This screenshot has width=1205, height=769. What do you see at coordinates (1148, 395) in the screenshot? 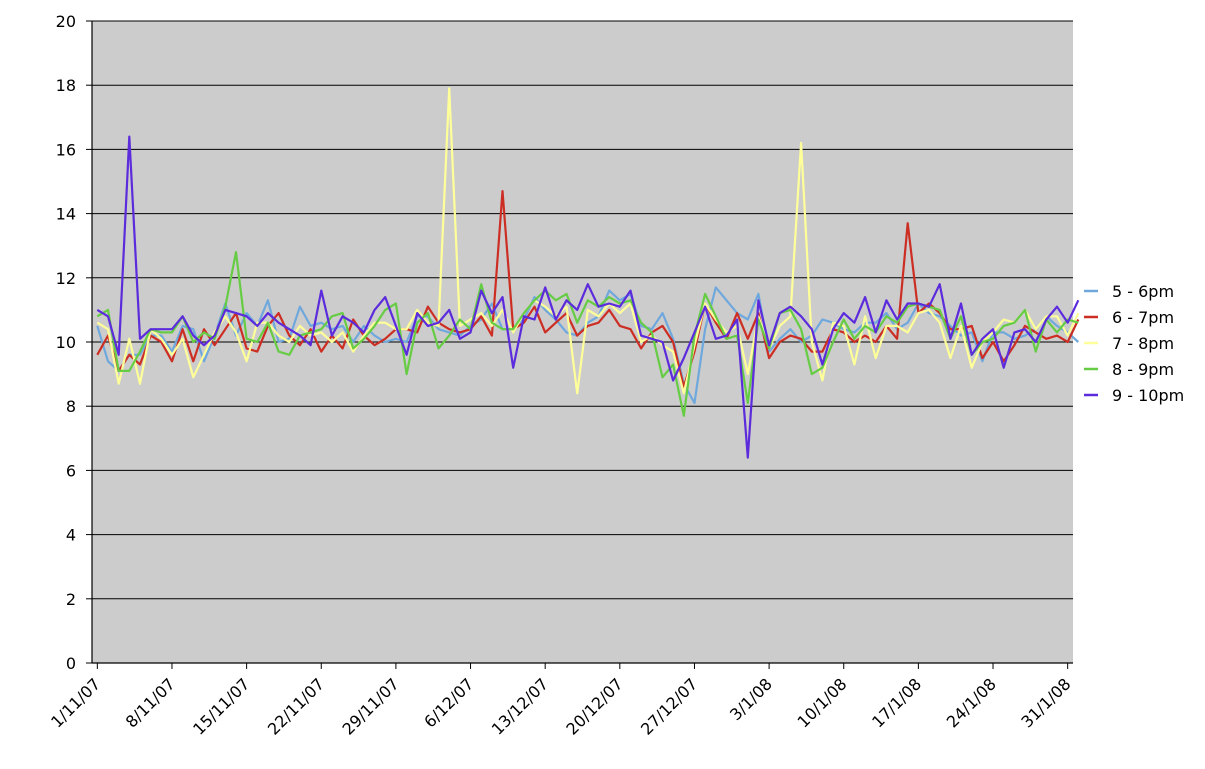
I see `legend-label: 9 - 10pm` at bounding box center [1148, 395].